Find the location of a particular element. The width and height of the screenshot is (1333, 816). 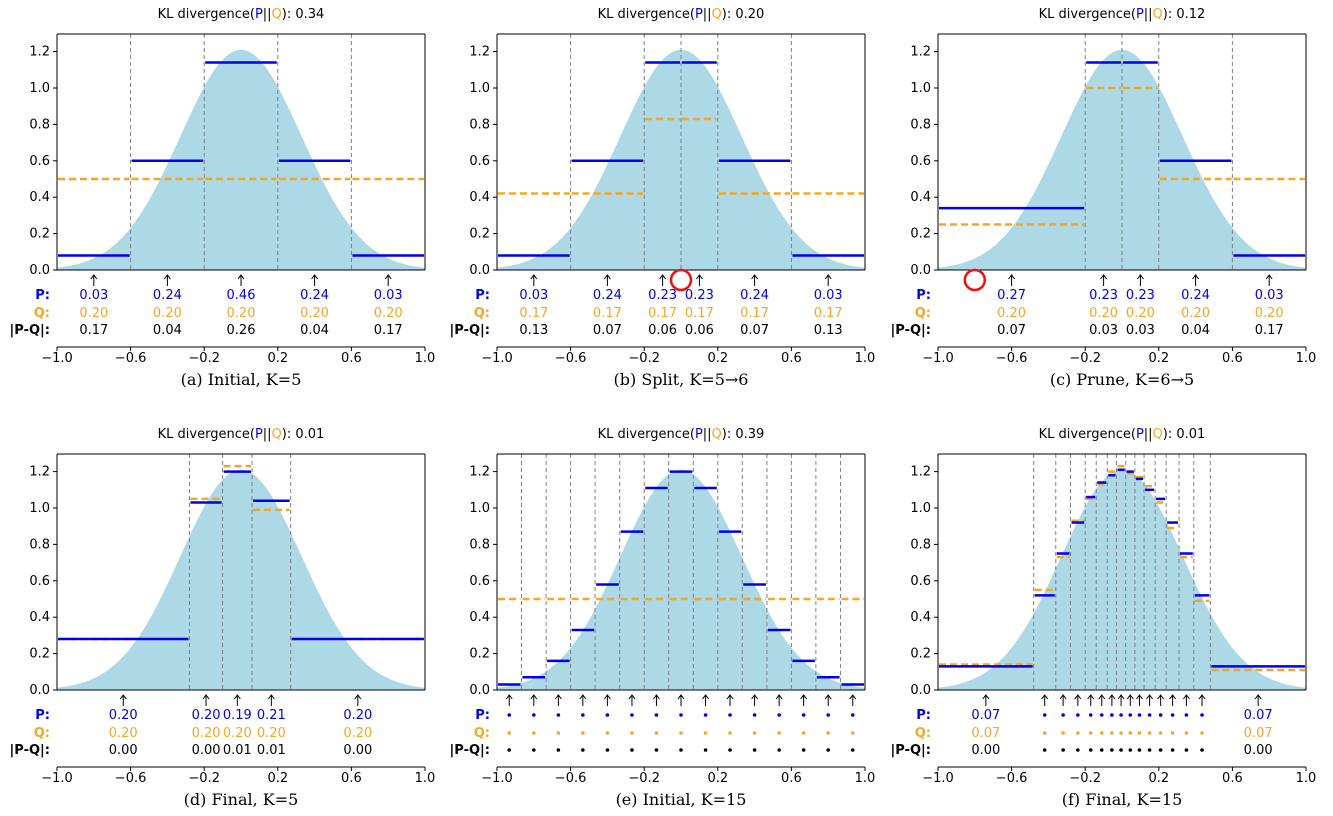

panel-caption: (d) Final, K=5 is located at coordinates (241, 799).